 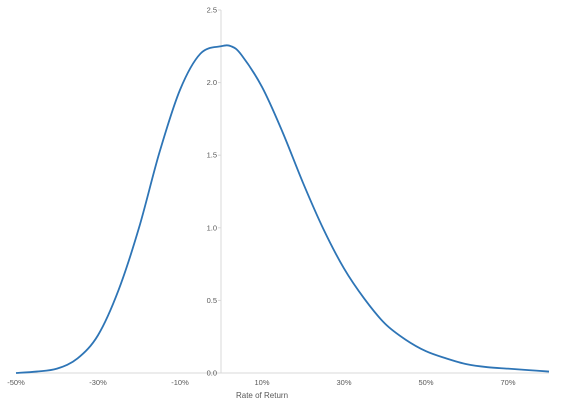 What do you see at coordinates (261, 382) in the screenshot?
I see `x-tick-label: 10%` at bounding box center [261, 382].